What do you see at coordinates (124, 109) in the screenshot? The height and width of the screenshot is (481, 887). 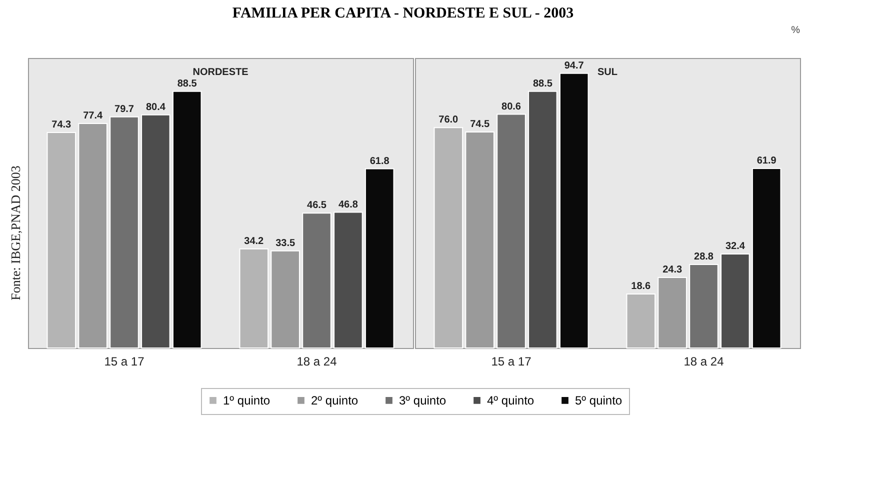 I see `data-label: 79.7` at bounding box center [124, 109].